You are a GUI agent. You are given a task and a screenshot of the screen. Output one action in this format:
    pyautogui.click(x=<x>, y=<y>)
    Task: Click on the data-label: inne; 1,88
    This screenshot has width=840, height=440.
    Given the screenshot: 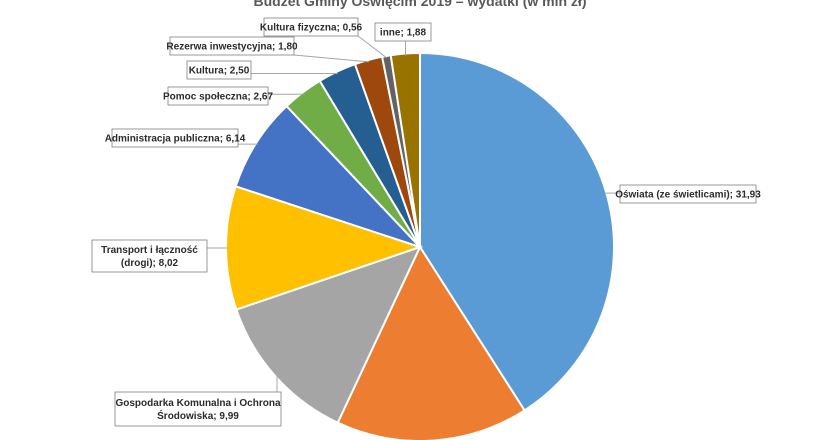 What is the action you would take?
    pyautogui.click(x=403, y=33)
    